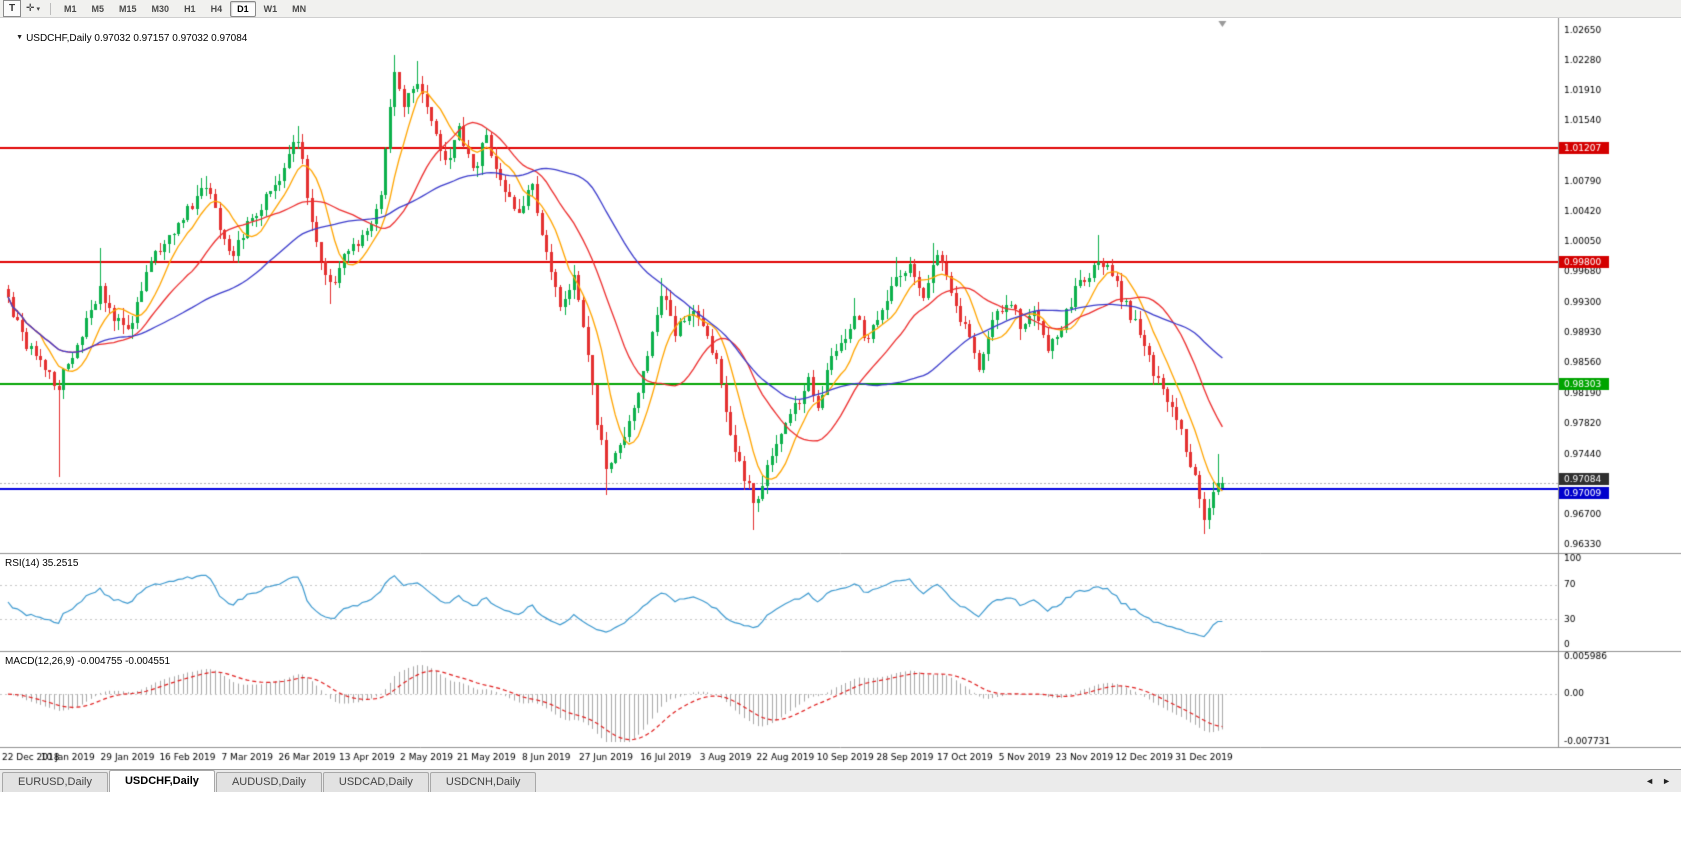  I want to click on timeframe-button-h1: H1, so click(190, 8).